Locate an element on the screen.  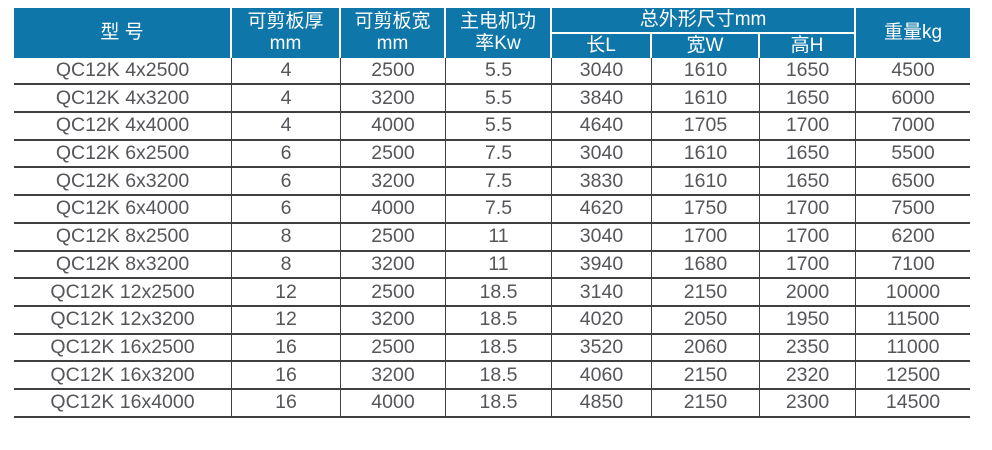
header-thickness-line2: mm is located at coordinates (285, 43).